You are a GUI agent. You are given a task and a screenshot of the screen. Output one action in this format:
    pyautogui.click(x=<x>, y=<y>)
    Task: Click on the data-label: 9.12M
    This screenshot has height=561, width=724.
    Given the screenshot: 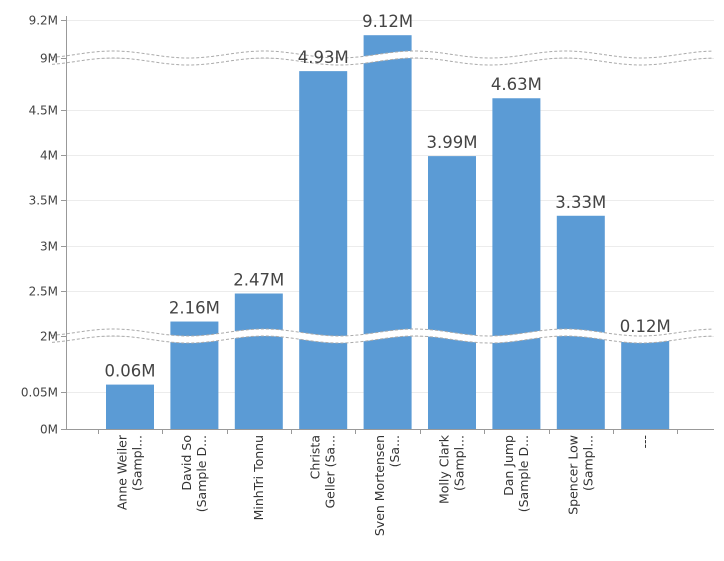 What is the action you would take?
    pyautogui.click(x=387, y=21)
    